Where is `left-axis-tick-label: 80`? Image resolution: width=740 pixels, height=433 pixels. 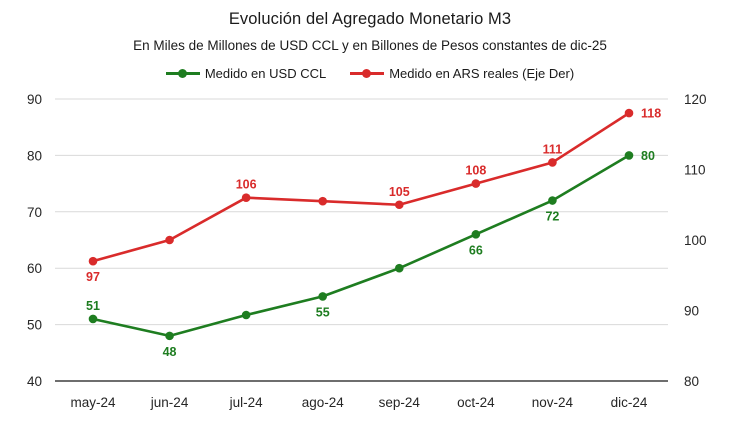
left-axis-tick-label: 80 is located at coordinates (34, 155).